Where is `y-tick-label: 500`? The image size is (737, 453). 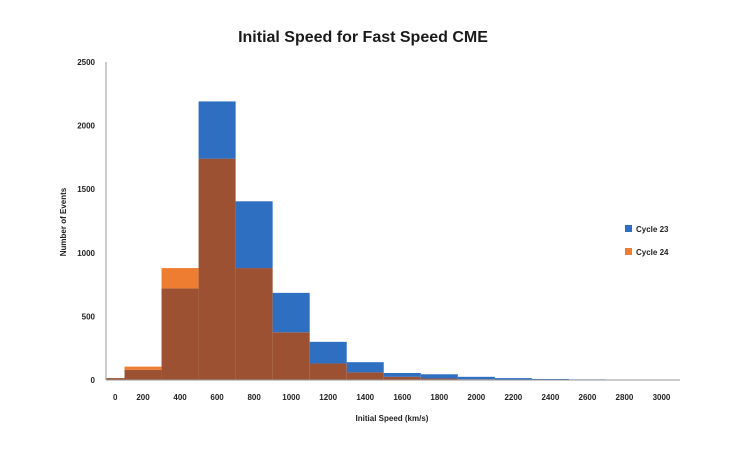
y-tick-label: 500 is located at coordinates (89, 316).